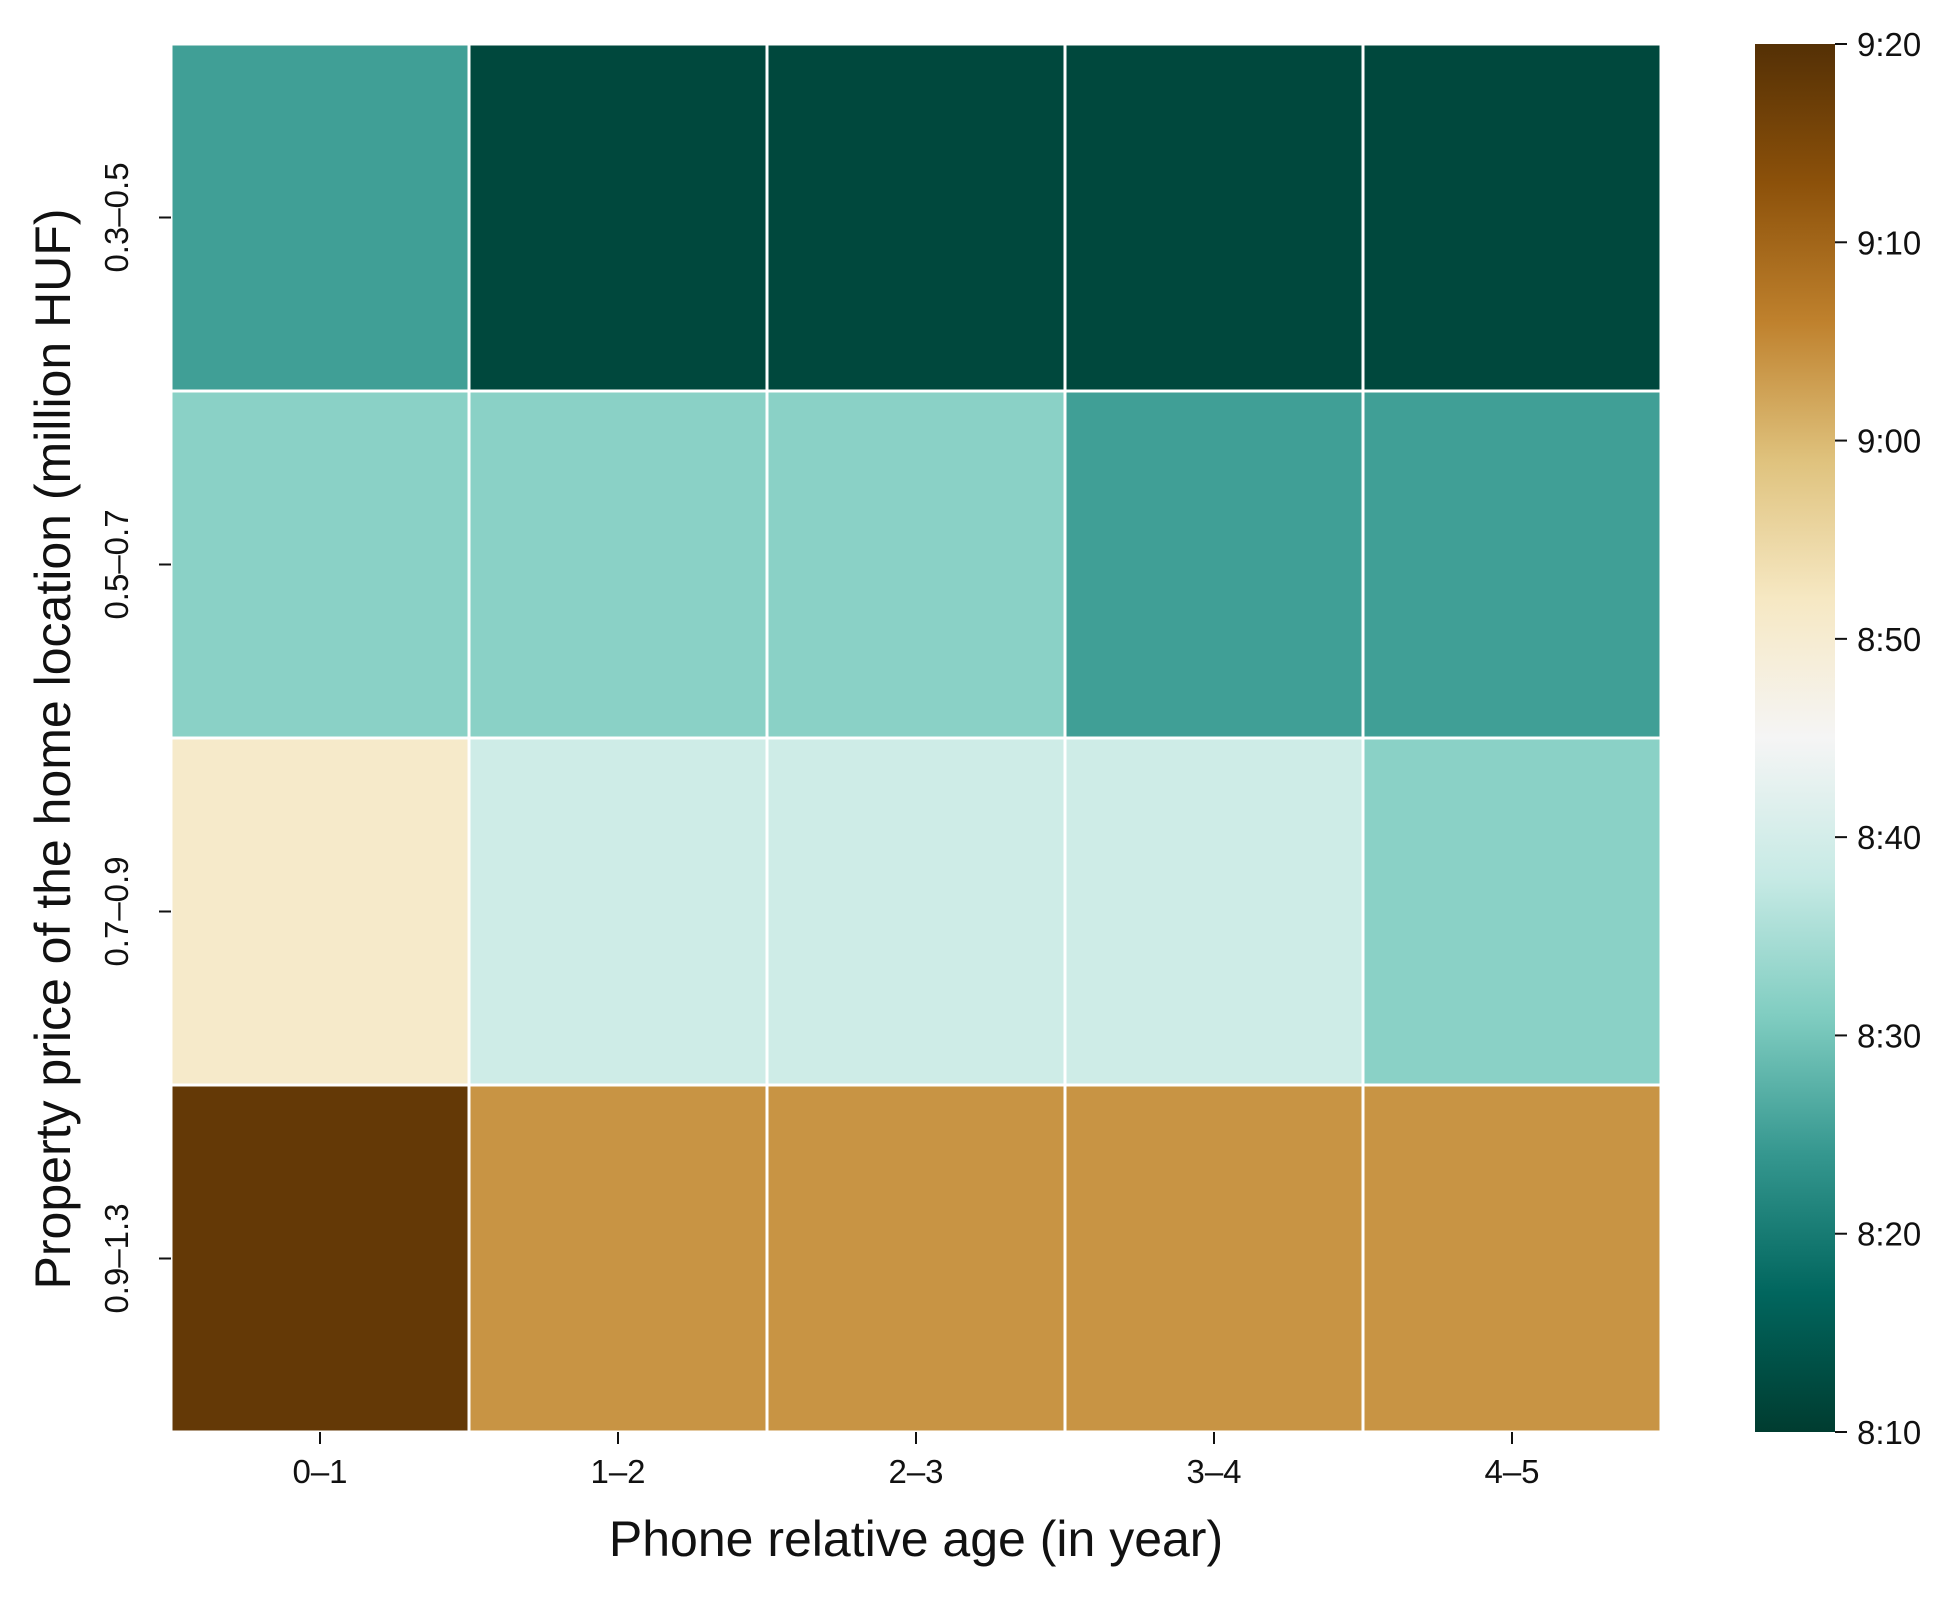  I want to click on x-tick-label: 4–5, so click(1511, 1471).